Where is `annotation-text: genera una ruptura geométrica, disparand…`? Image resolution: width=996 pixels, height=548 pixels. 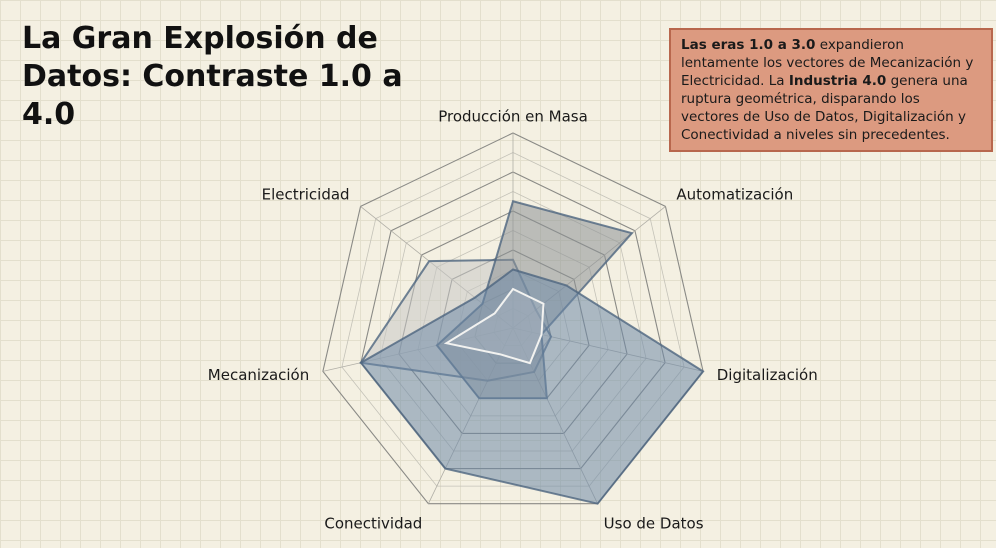
annotation-text: genera una ruptura geométrica, disparand… is located at coordinates (824, 108).